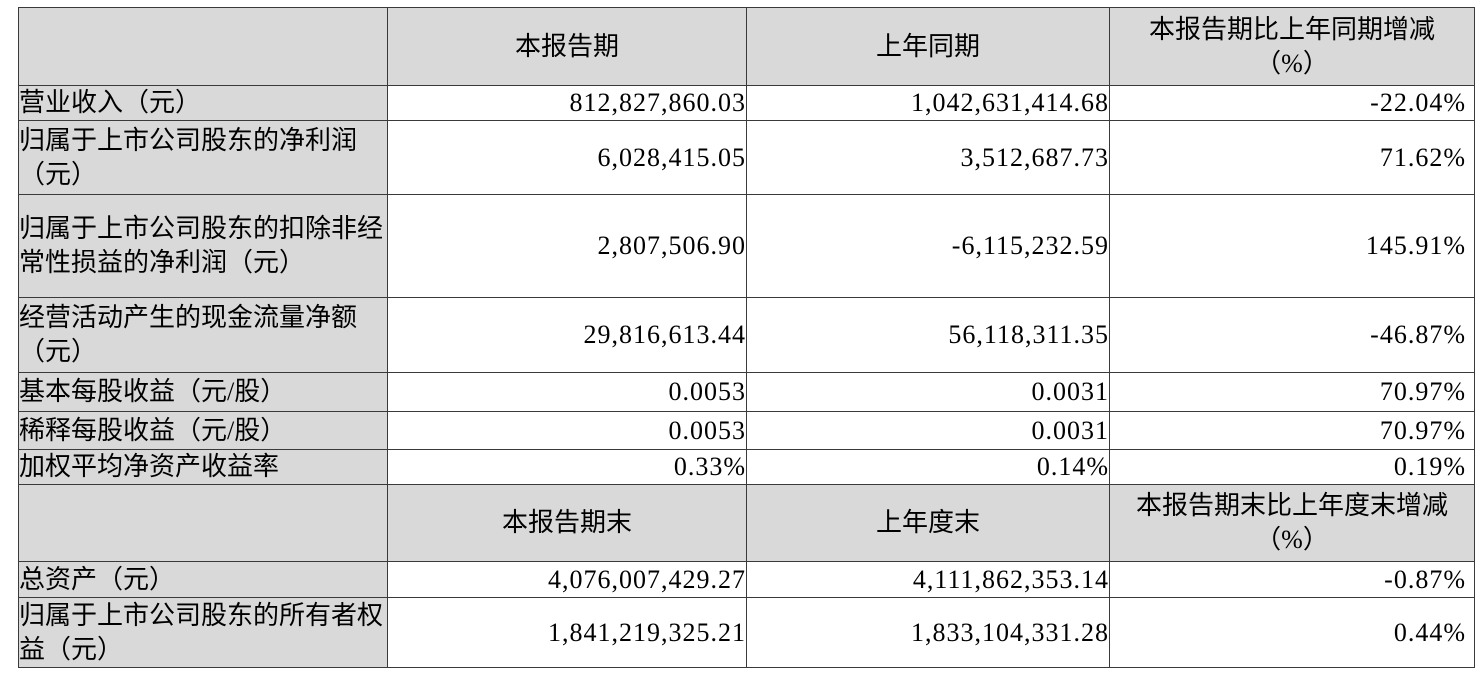  I want to click on value-current-period: 29,816,613.44, so click(567, 335).